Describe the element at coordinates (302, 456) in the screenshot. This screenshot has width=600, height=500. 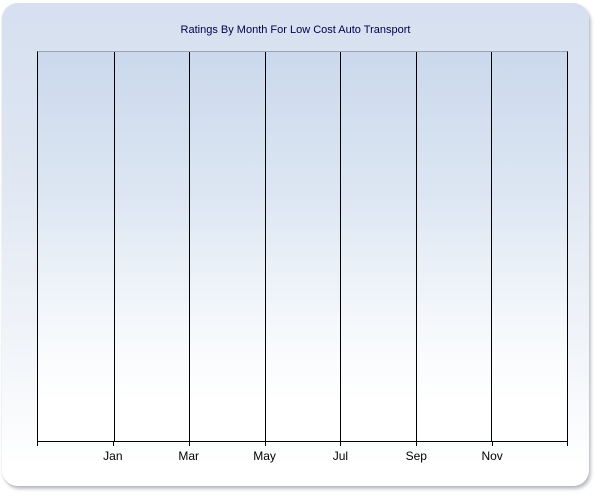
I see `x-axis-labels: Jan Mar May Jul Sep Nov` at that location.